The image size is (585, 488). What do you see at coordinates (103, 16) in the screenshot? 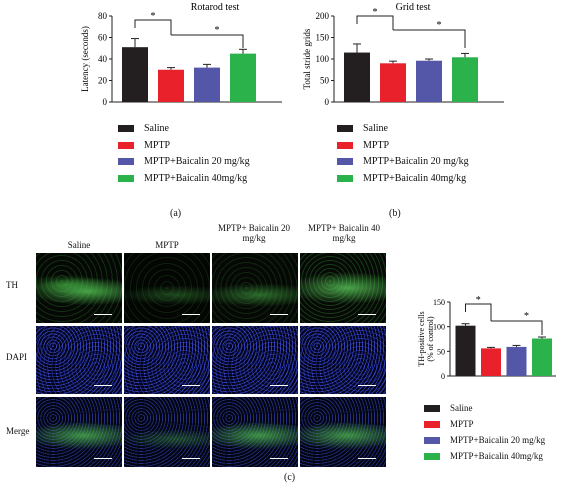
I see `y-tick-label: 80` at bounding box center [103, 16].